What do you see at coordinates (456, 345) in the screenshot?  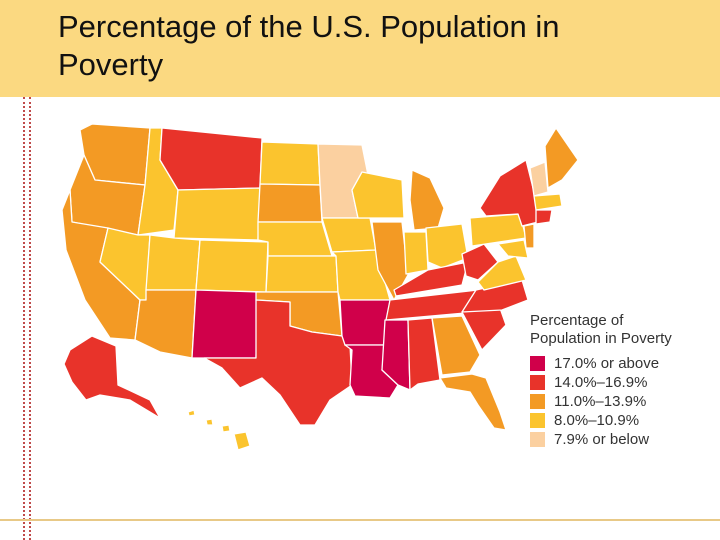 I see `region-georgia` at bounding box center [456, 345].